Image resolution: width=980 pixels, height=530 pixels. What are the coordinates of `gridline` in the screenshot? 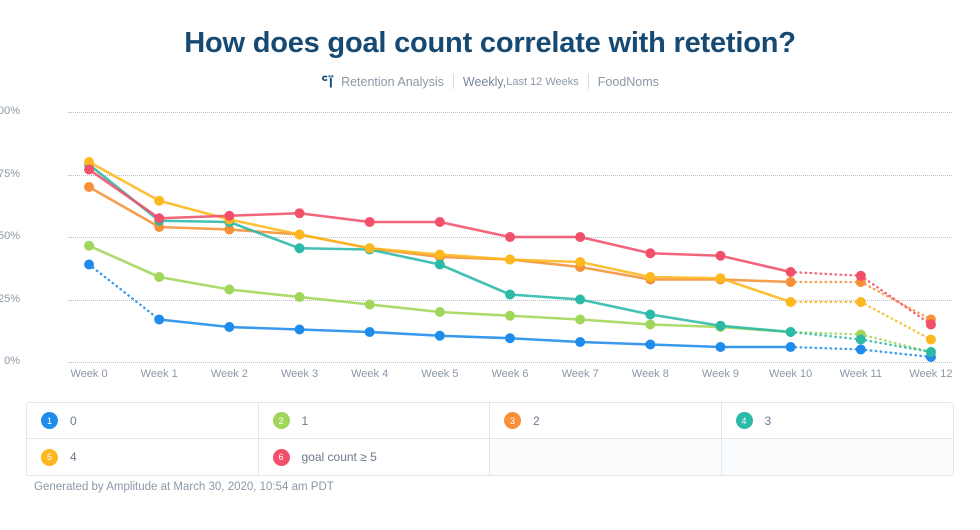 It's located at (510, 362).